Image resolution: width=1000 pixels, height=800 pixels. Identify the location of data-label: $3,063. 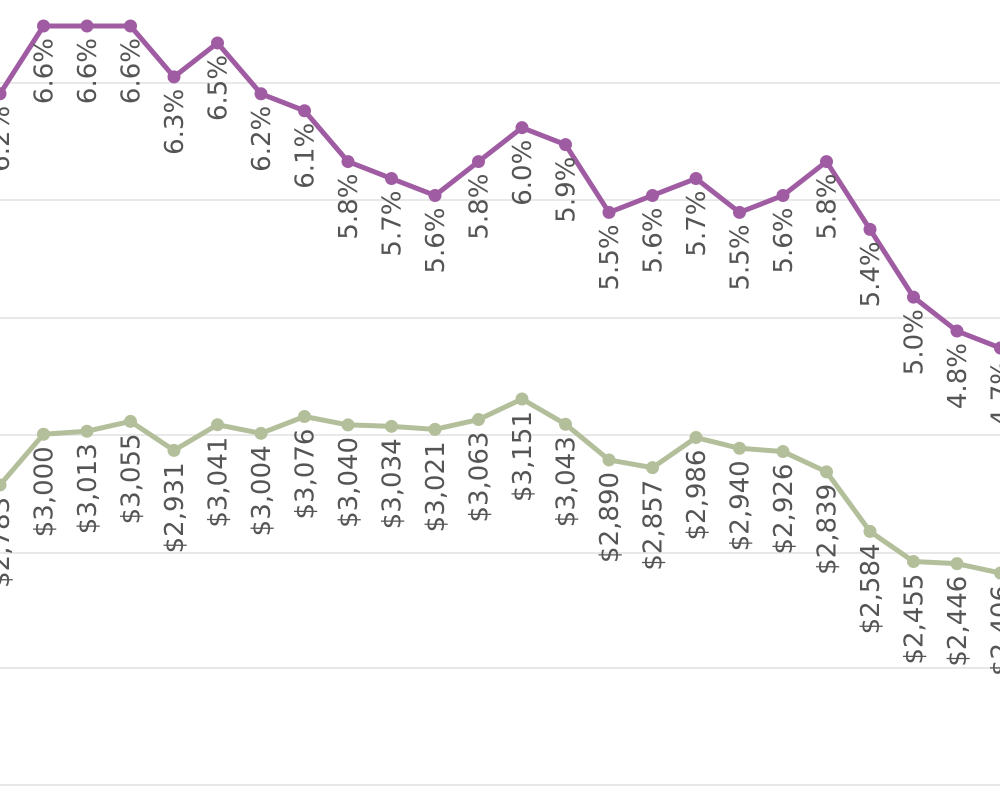
(480, 477).